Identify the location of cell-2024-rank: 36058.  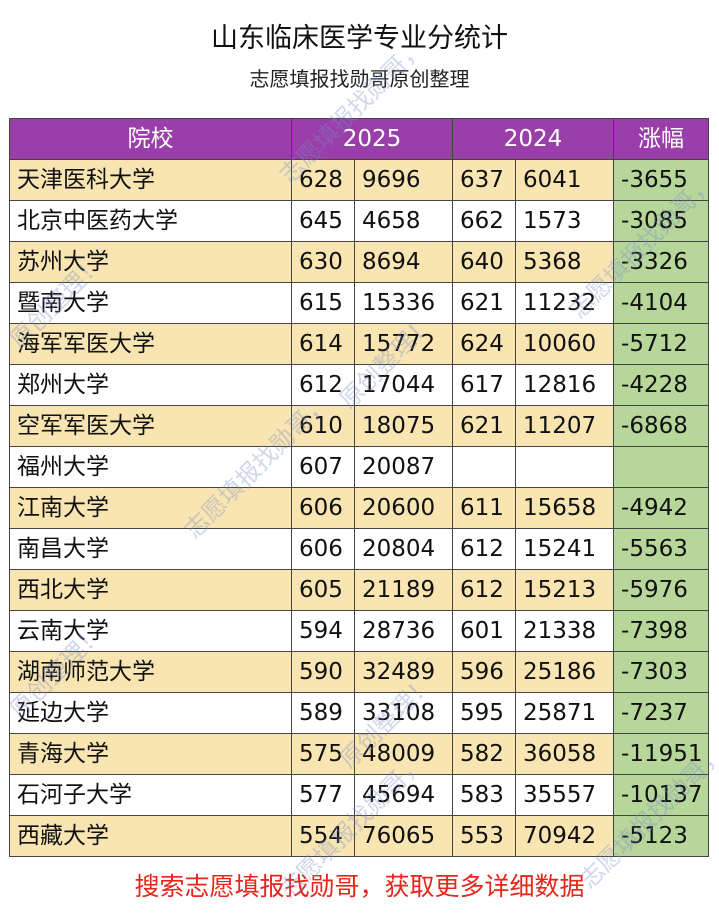
(565, 754).